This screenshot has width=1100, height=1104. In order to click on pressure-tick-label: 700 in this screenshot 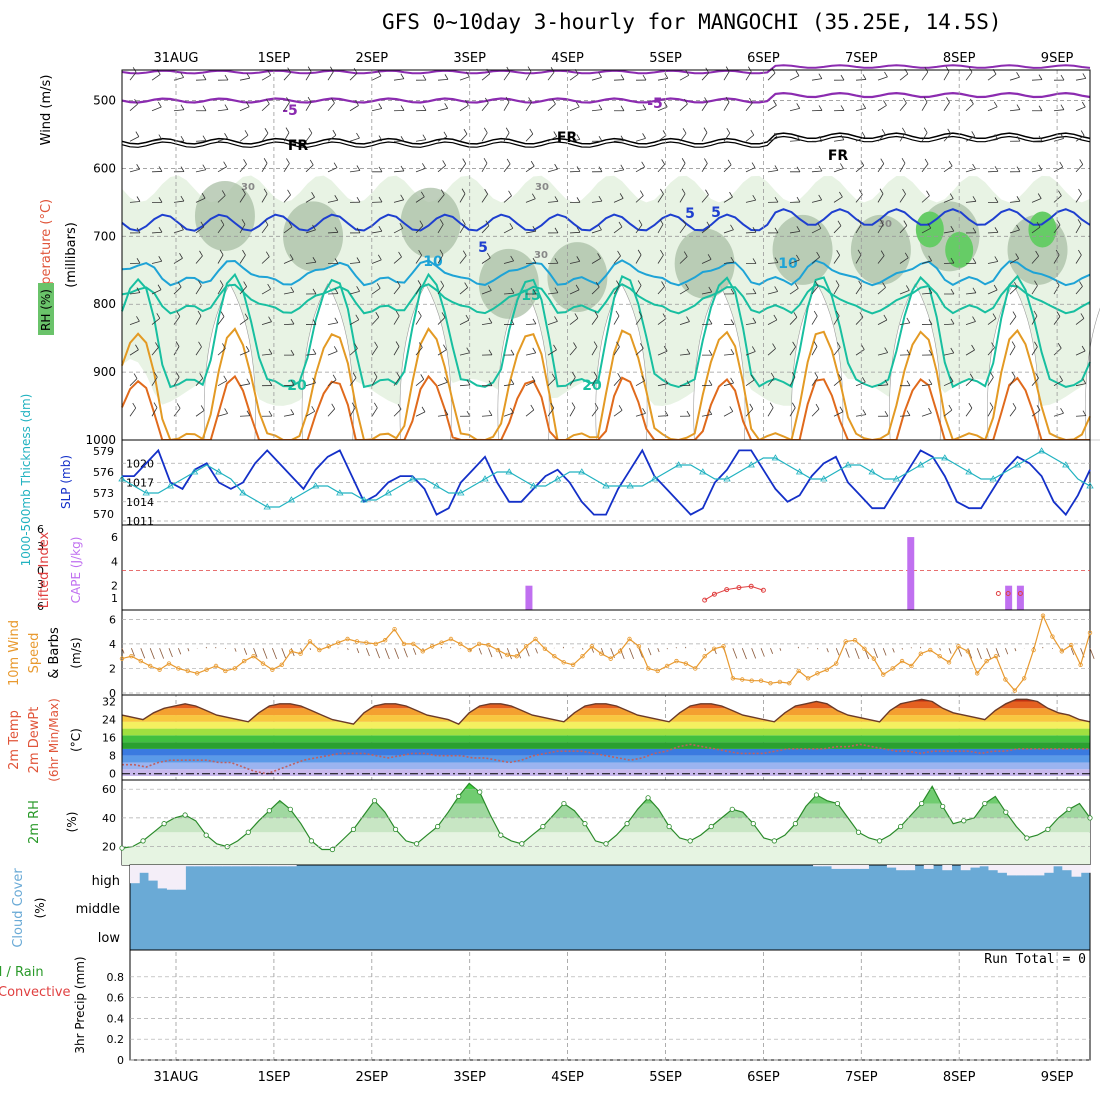, I will do `click(104, 236)`.